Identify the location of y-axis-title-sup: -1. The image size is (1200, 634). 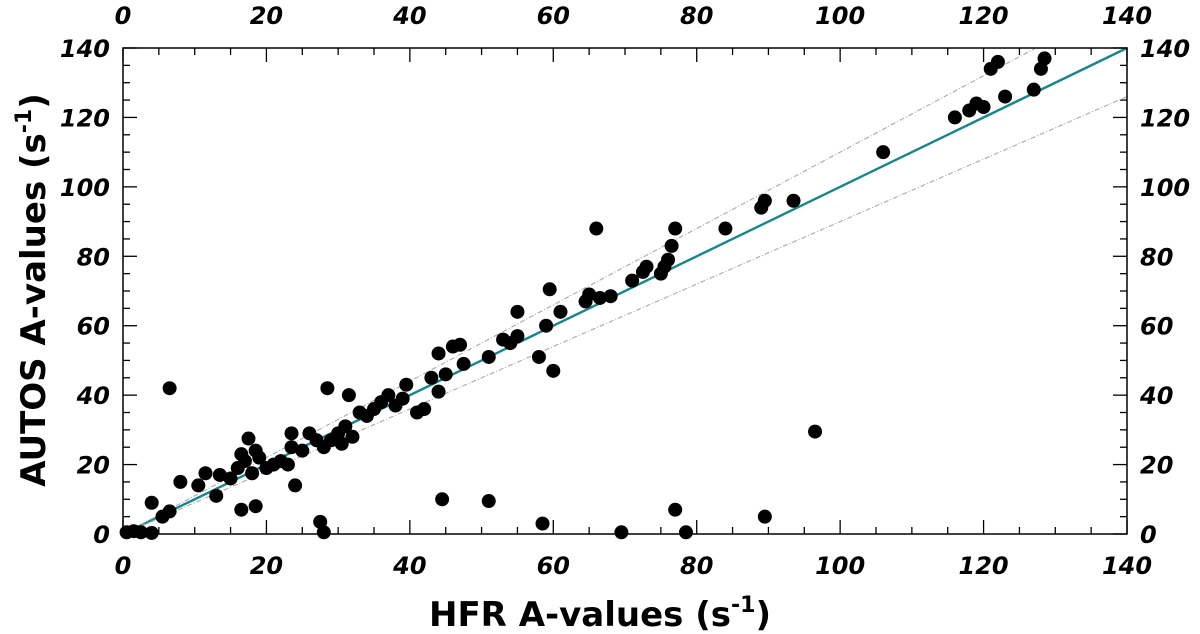
(24, 121).